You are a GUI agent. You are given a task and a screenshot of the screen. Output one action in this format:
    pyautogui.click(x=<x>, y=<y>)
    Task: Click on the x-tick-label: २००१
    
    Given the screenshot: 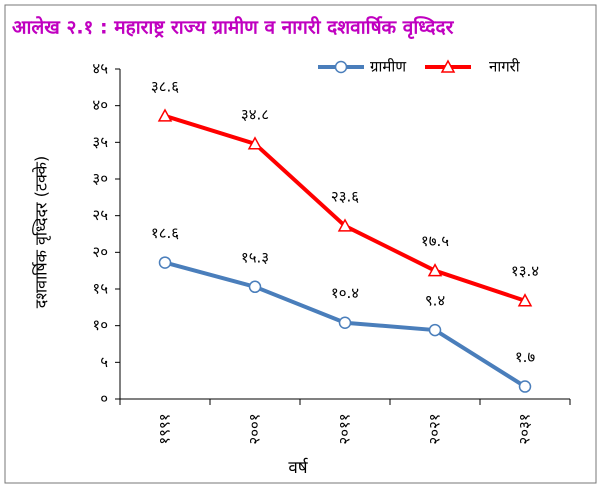 What is the action you would take?
    pyautogui.click(x=255, y=428)
    